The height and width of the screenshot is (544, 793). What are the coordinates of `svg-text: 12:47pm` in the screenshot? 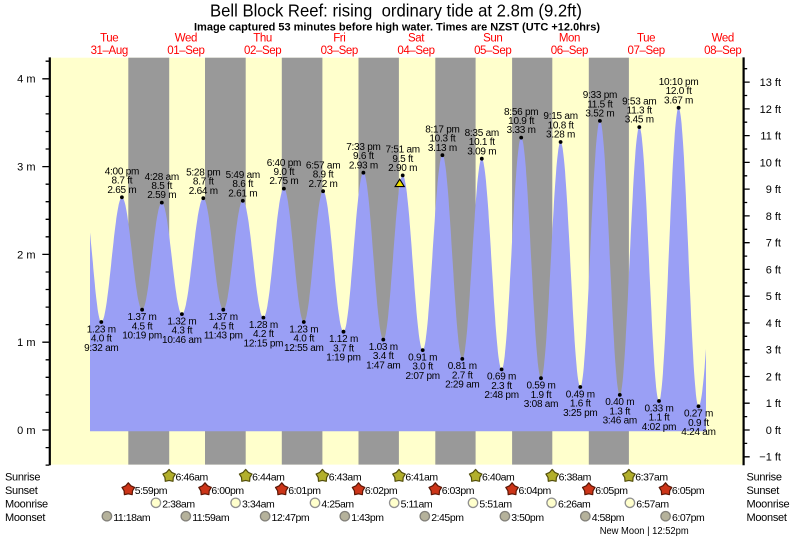 It's located at (291, 518).